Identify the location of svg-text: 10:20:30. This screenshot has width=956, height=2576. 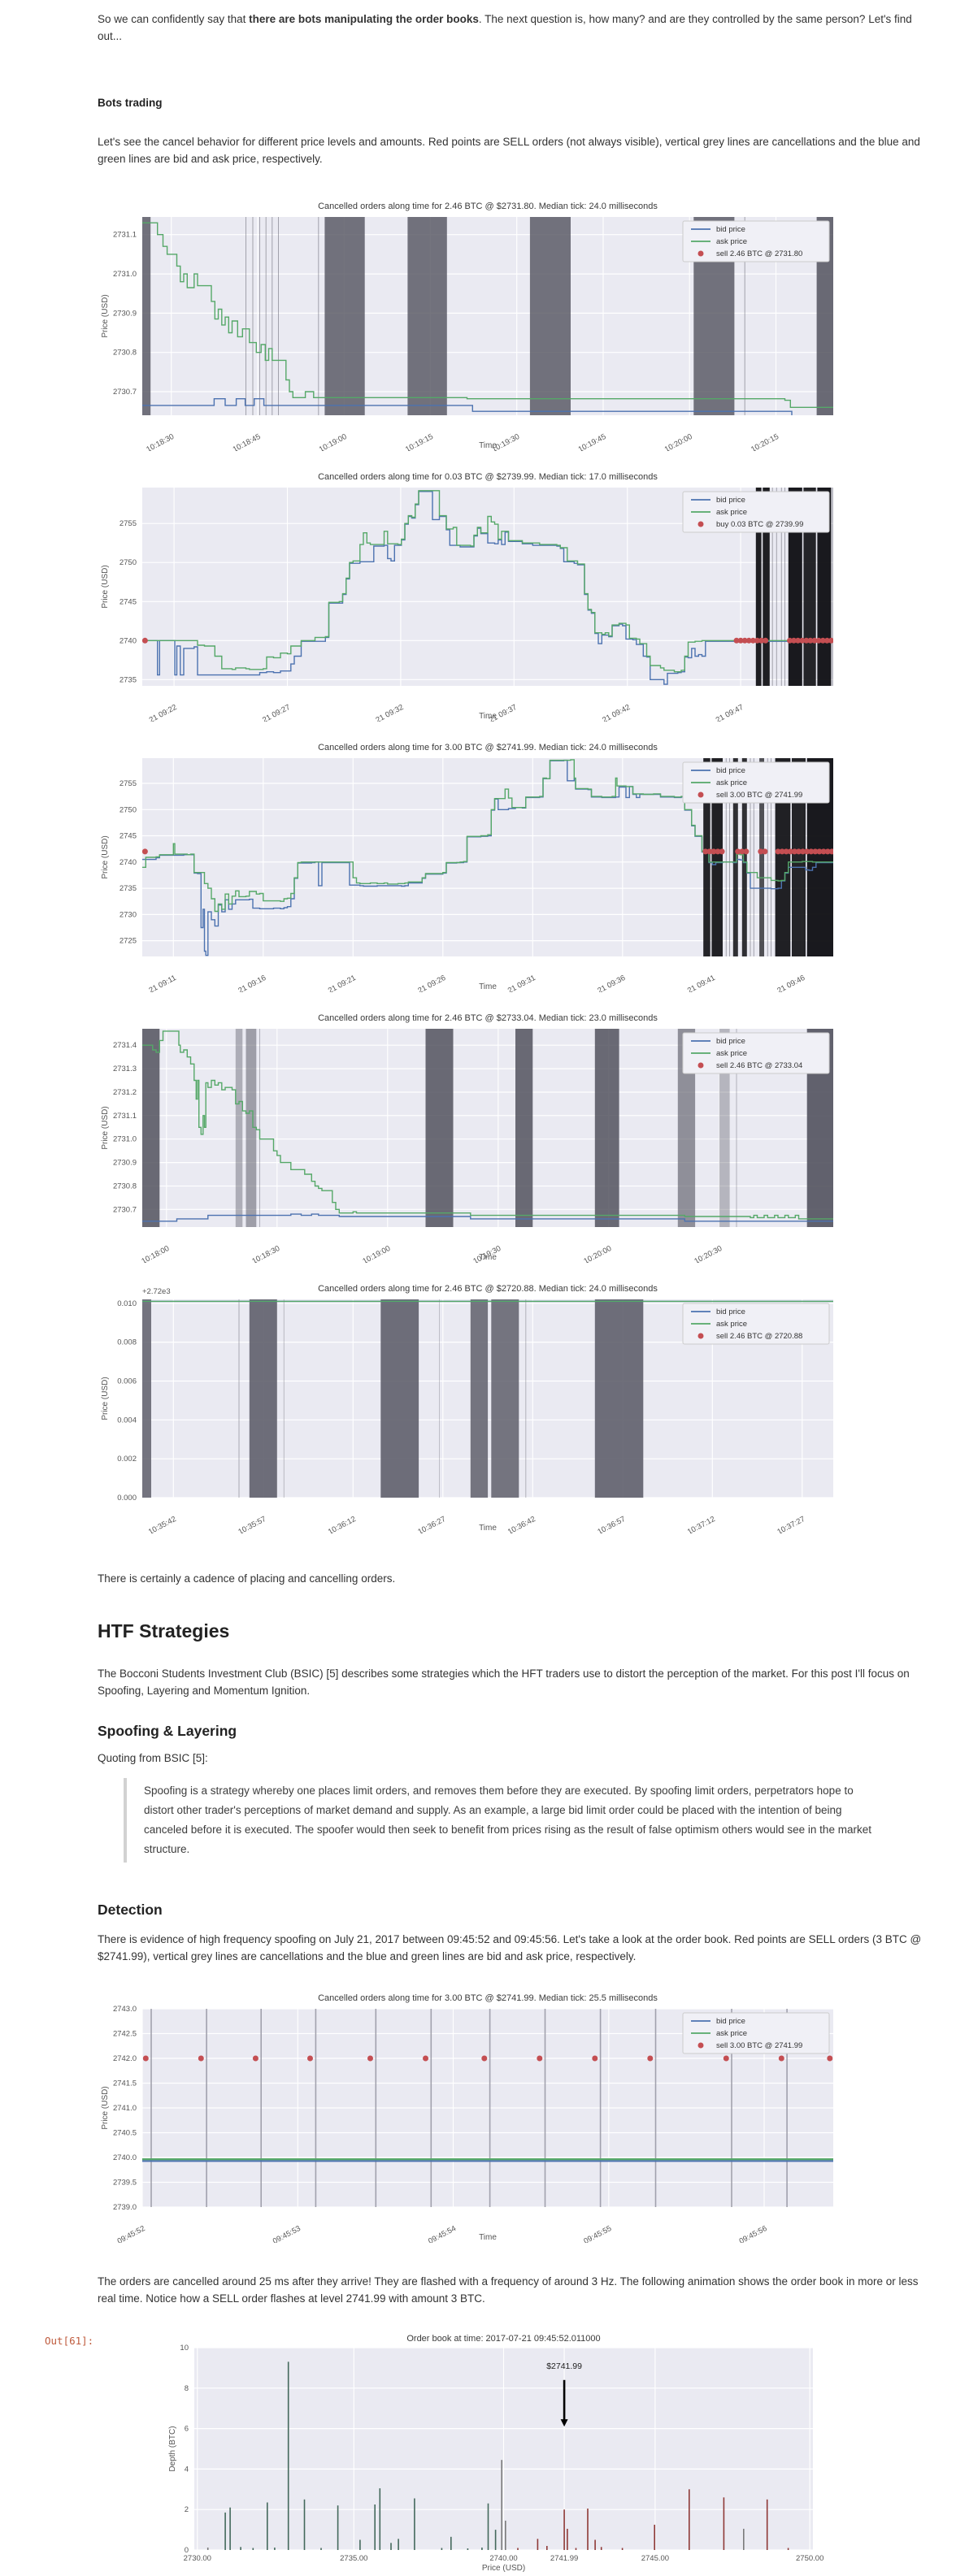
(708, 1253).